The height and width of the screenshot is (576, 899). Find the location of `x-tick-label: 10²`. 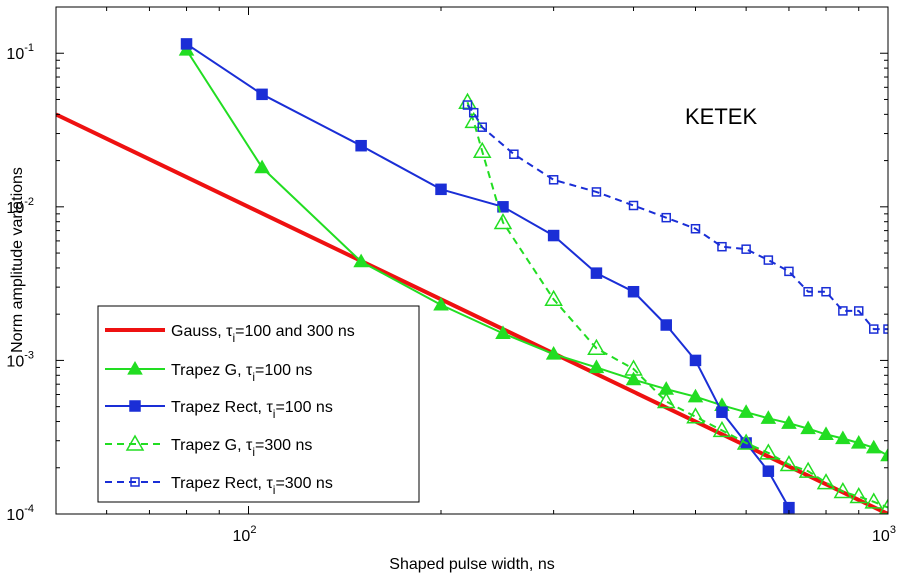

x-tick-label: 10² is located at coordinates (245, 534).